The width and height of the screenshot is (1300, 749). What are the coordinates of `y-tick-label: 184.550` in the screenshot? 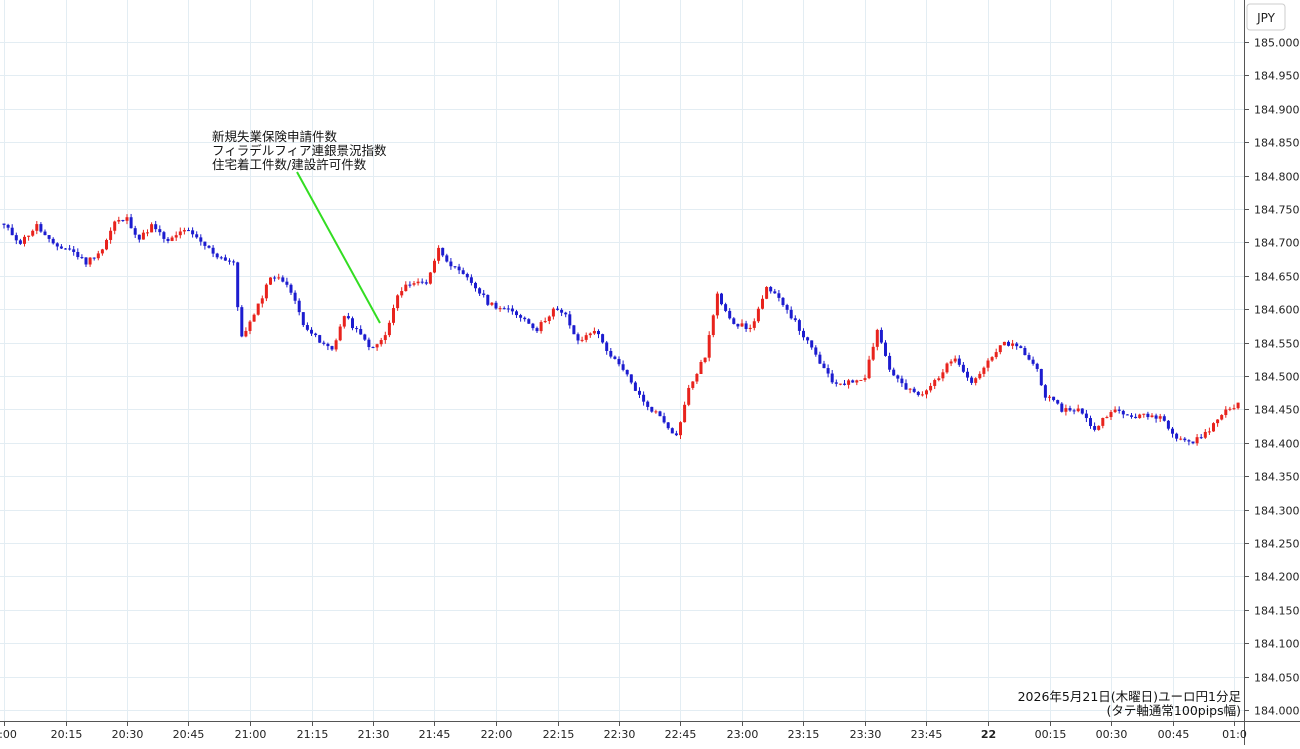 It's located at (1277, 344).